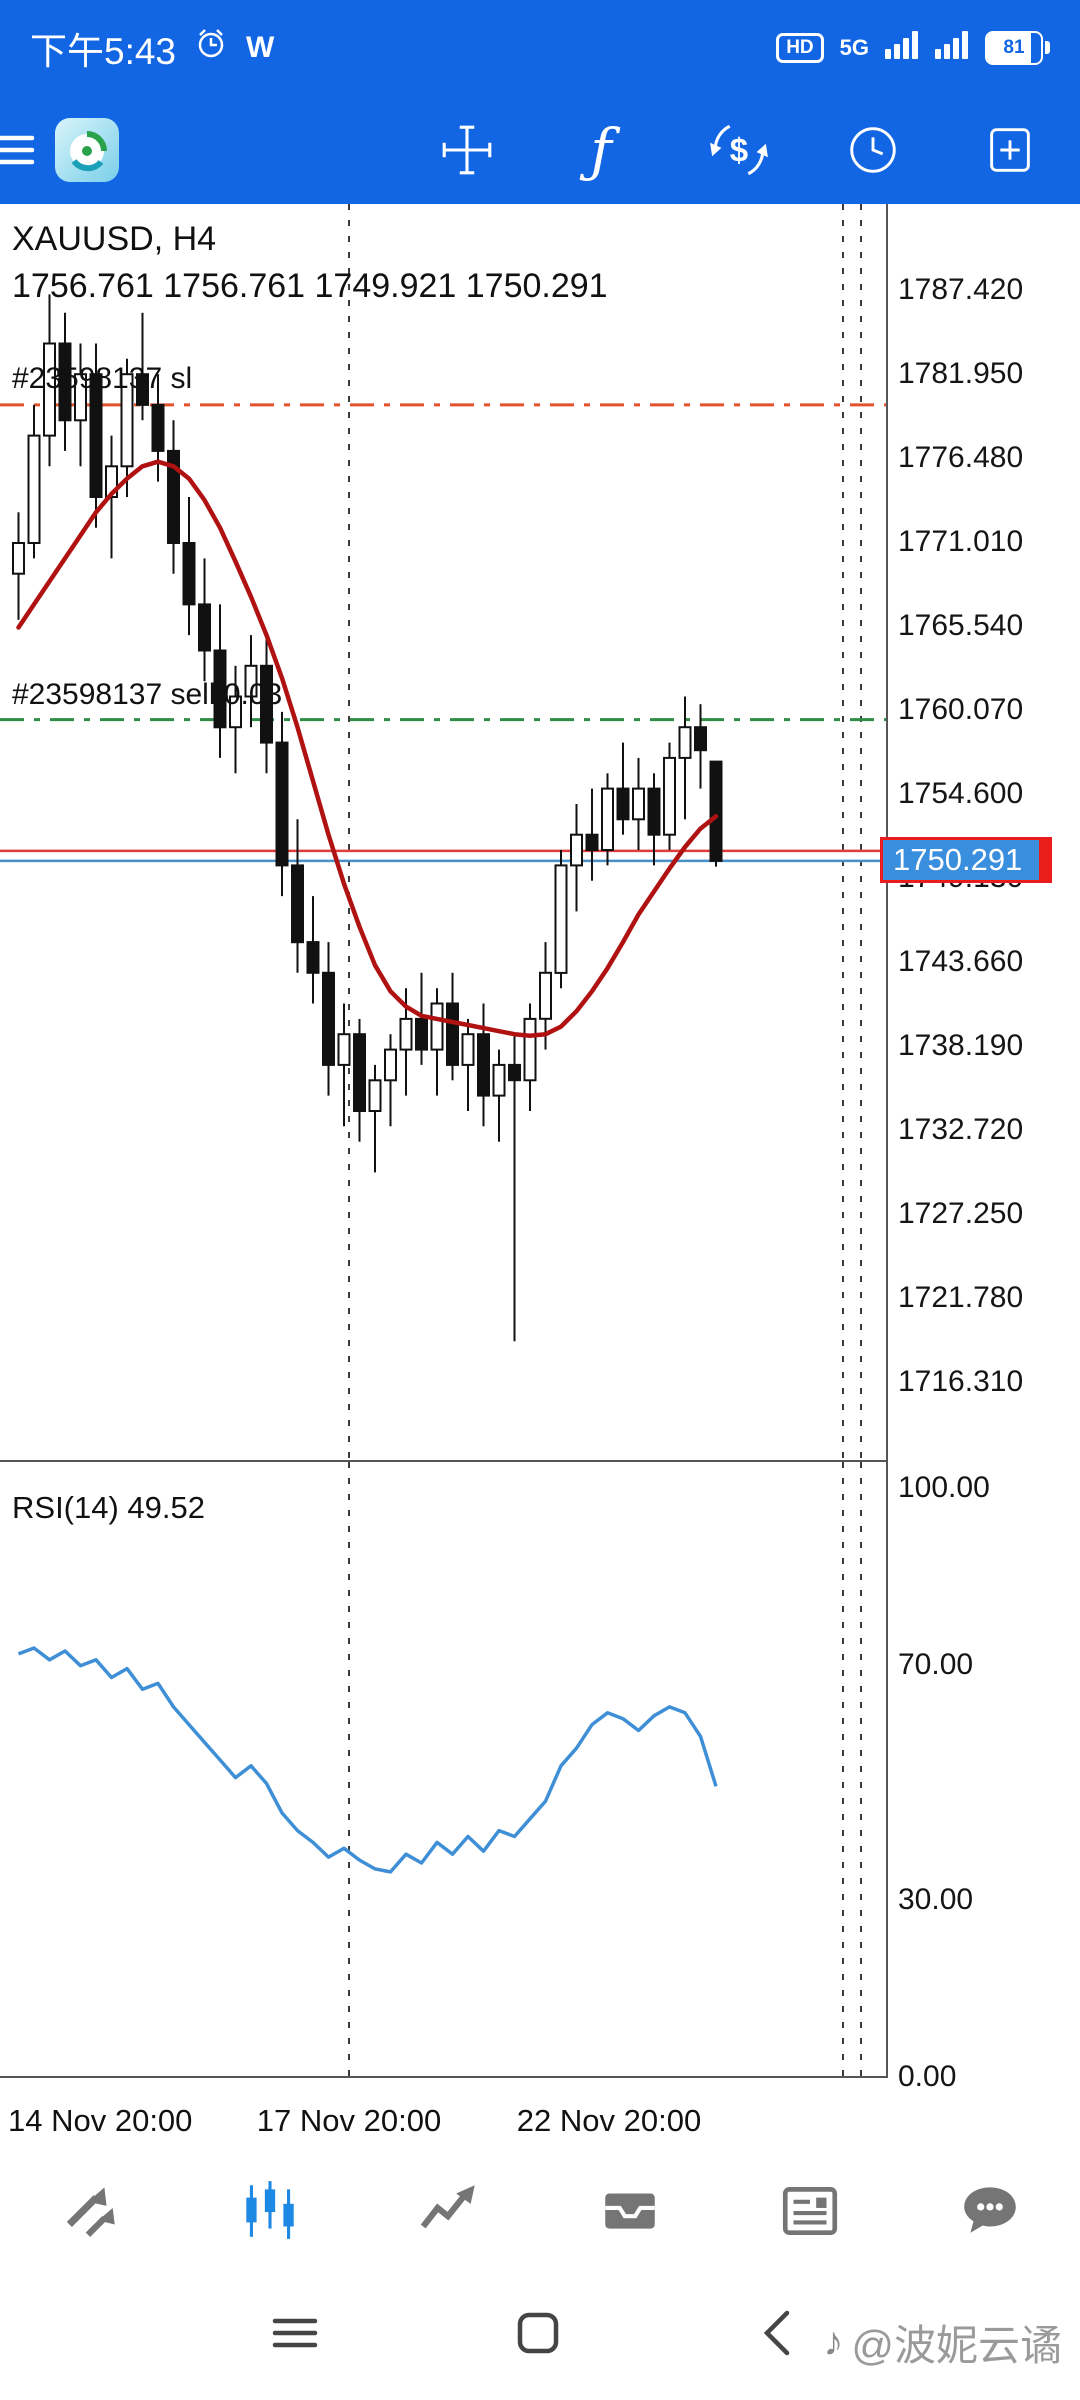 The image size is (1080, 2400). What do you see at coordinates (961, 625) in the screenshot?
I see `price-axis-label: 1765.540` at bounding box center [961, 625].